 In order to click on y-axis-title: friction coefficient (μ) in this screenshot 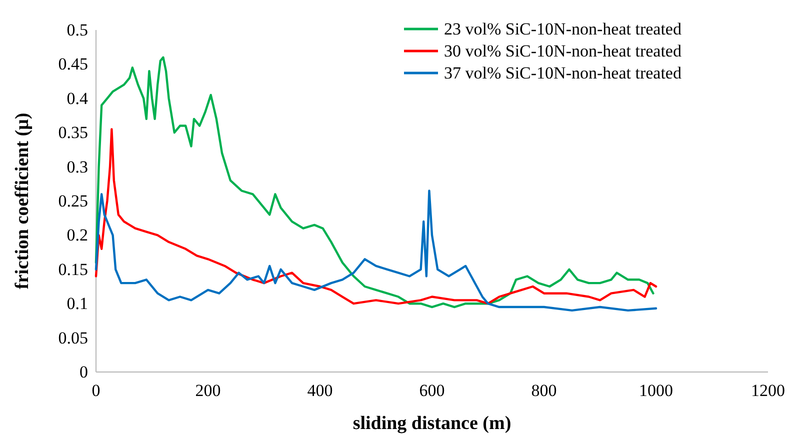, I will do `click(22, 201)`.